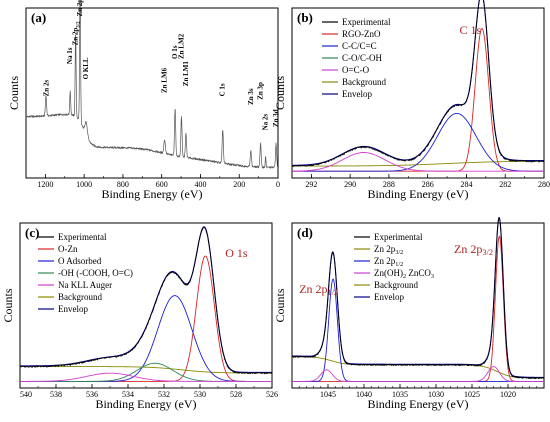 This screenshot has width=550, height=422. What do you see at coordinates (364, 394) in the screenshot?
I see `x-tick-label: 1040` at bounding box center [364, 394].